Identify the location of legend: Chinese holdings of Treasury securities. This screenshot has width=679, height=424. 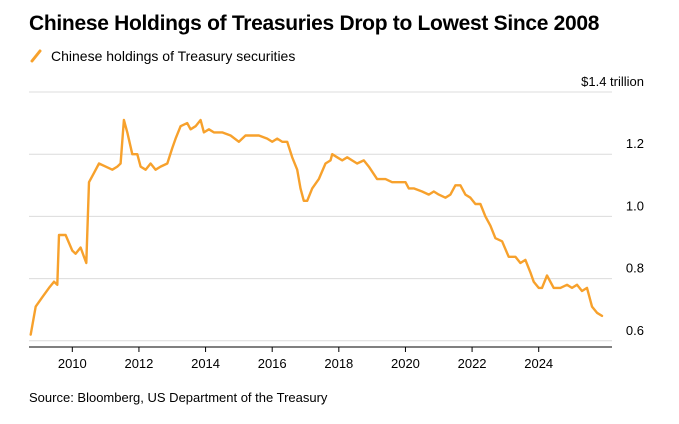
(162, 56).